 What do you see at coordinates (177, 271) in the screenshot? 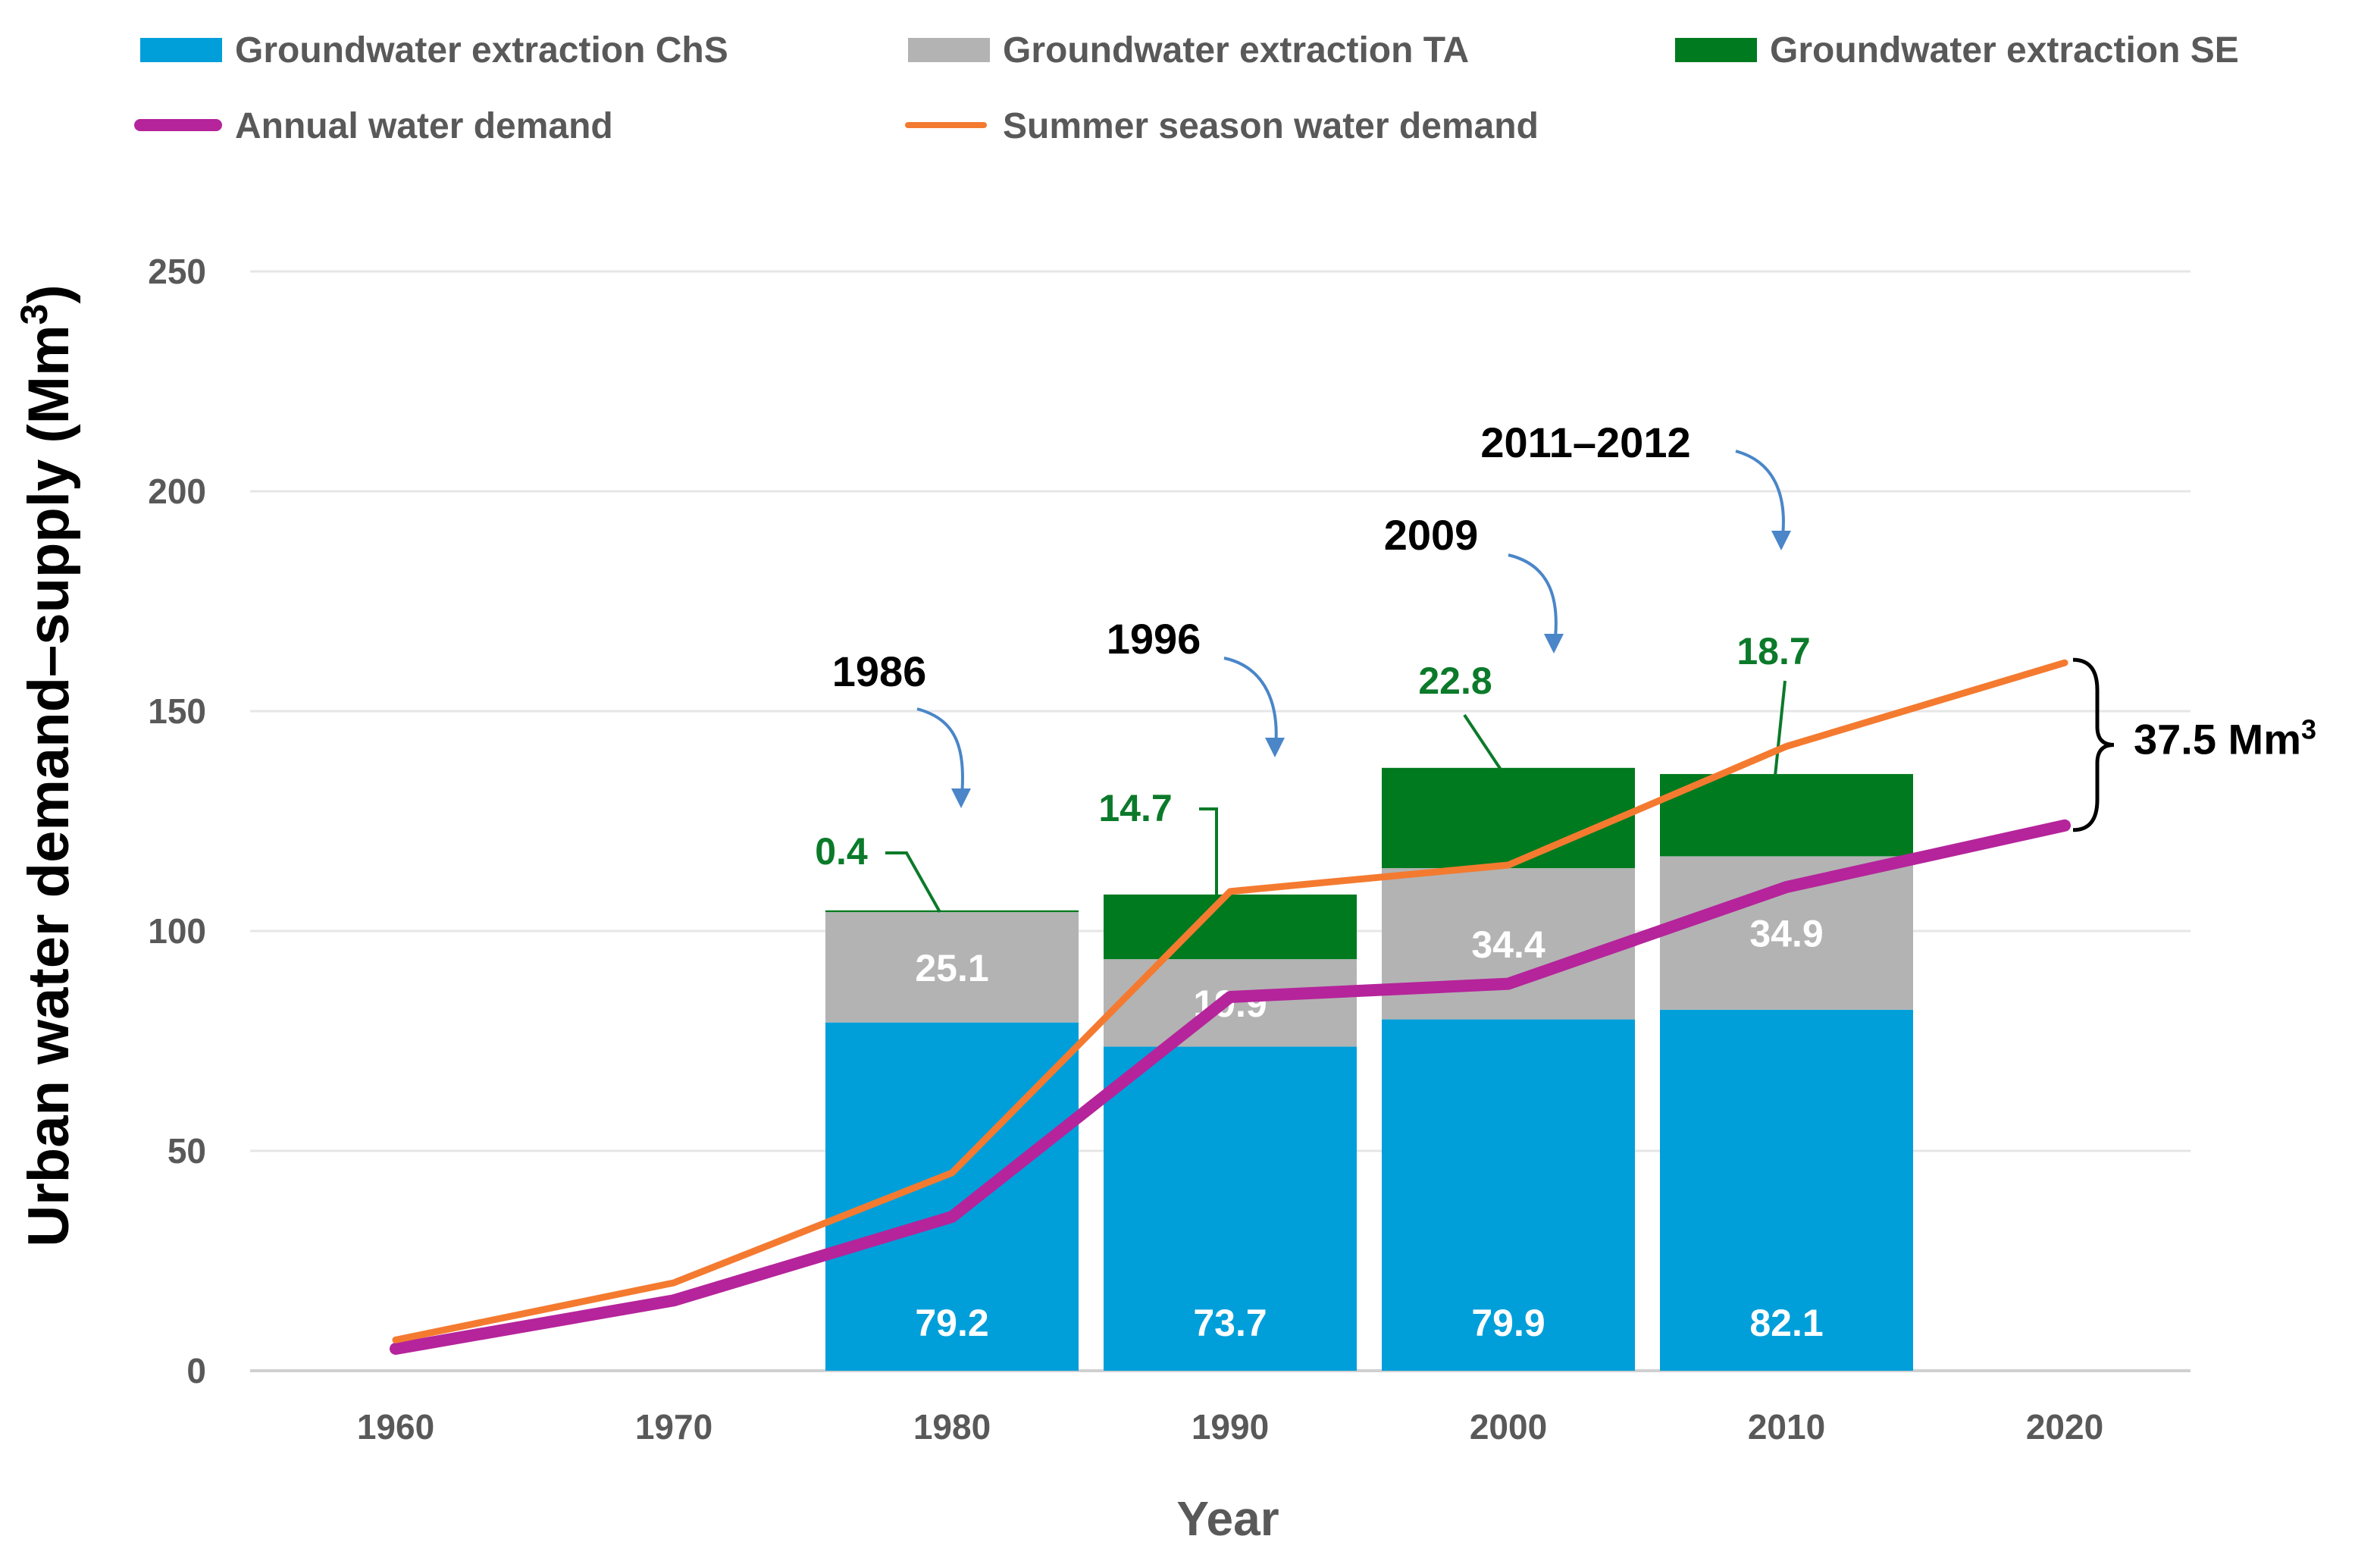
I see `y-tick-label: 250` at bounding box center [177, 271].